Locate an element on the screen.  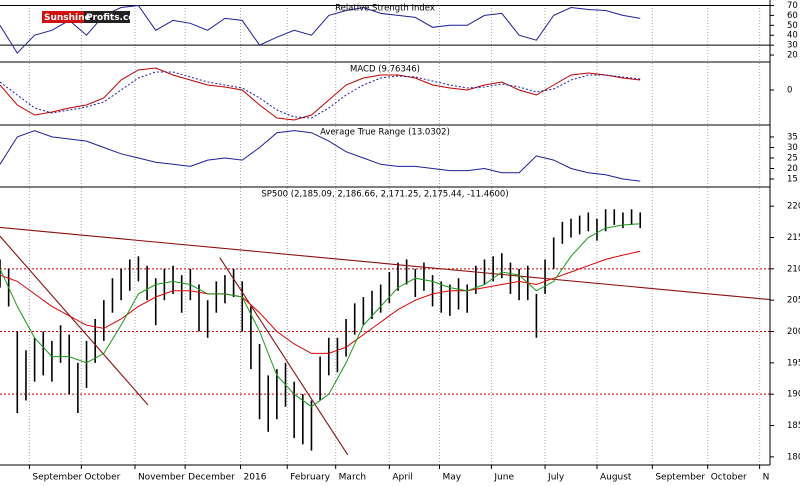
y-tick-label: 1800 is located at coordinates (793, 457).